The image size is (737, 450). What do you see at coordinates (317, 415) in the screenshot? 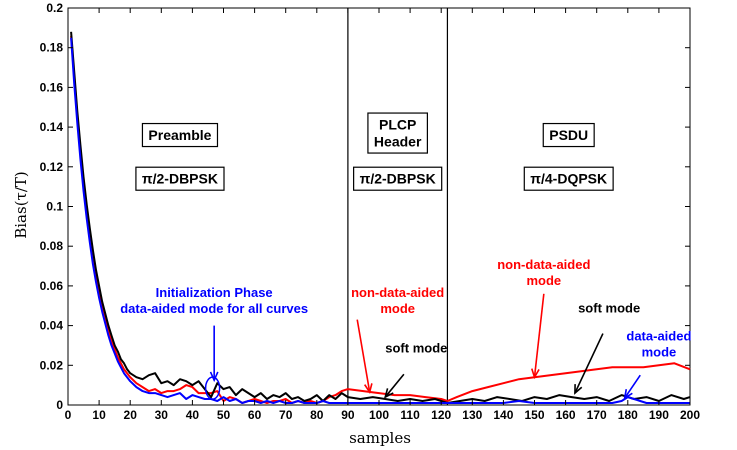
I see `x-tick-label: 80` at bounding box center [317, 415].